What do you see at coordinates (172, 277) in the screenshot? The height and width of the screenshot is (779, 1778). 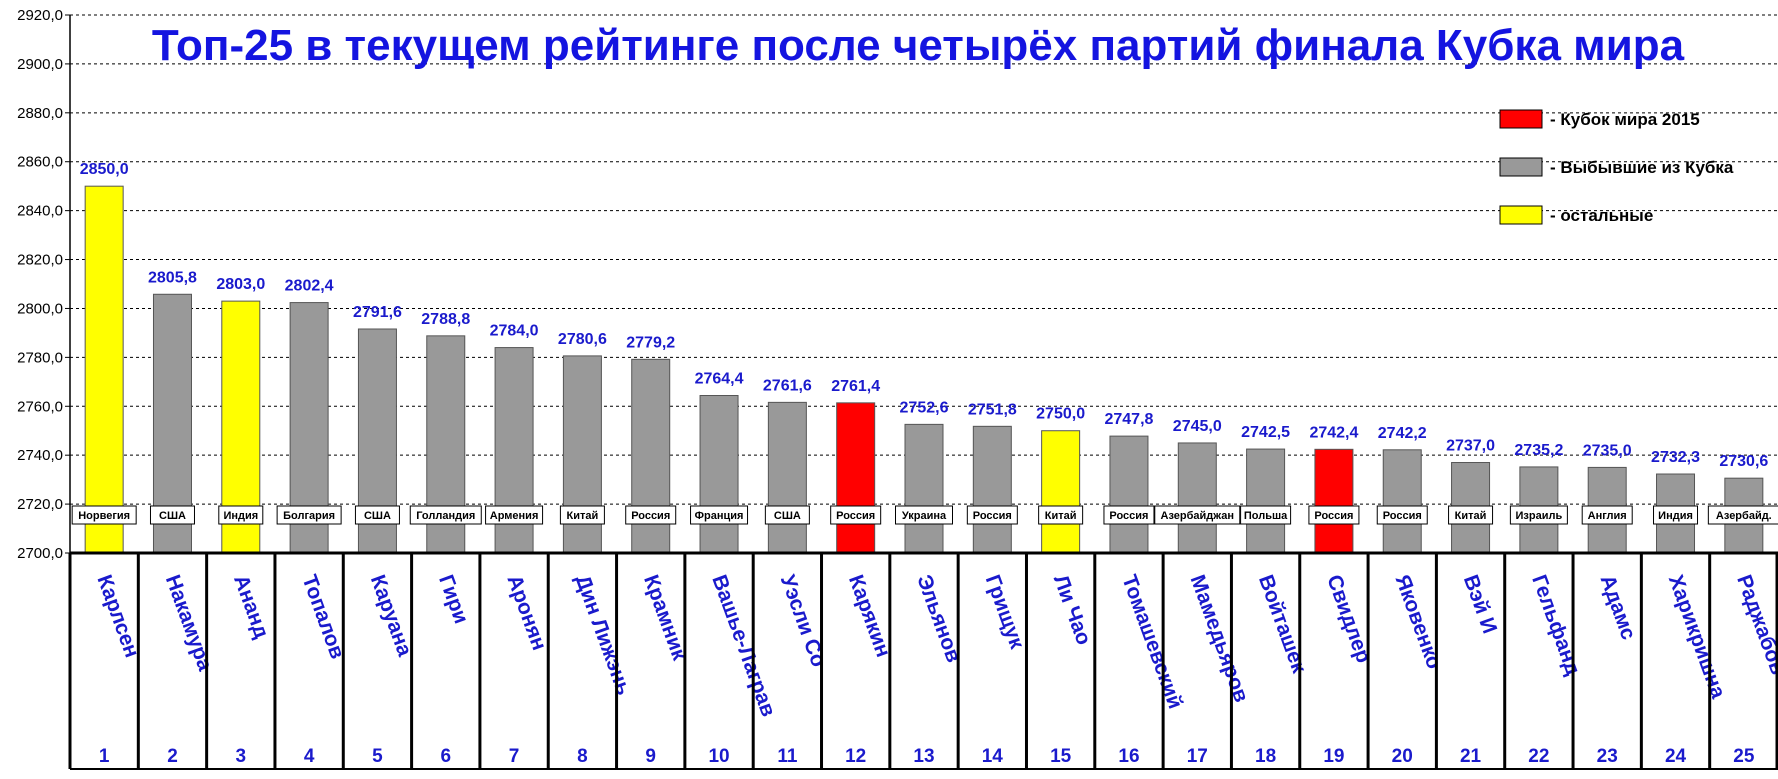 I see `value-label: 2805,8` at bounding box center [172, 277].